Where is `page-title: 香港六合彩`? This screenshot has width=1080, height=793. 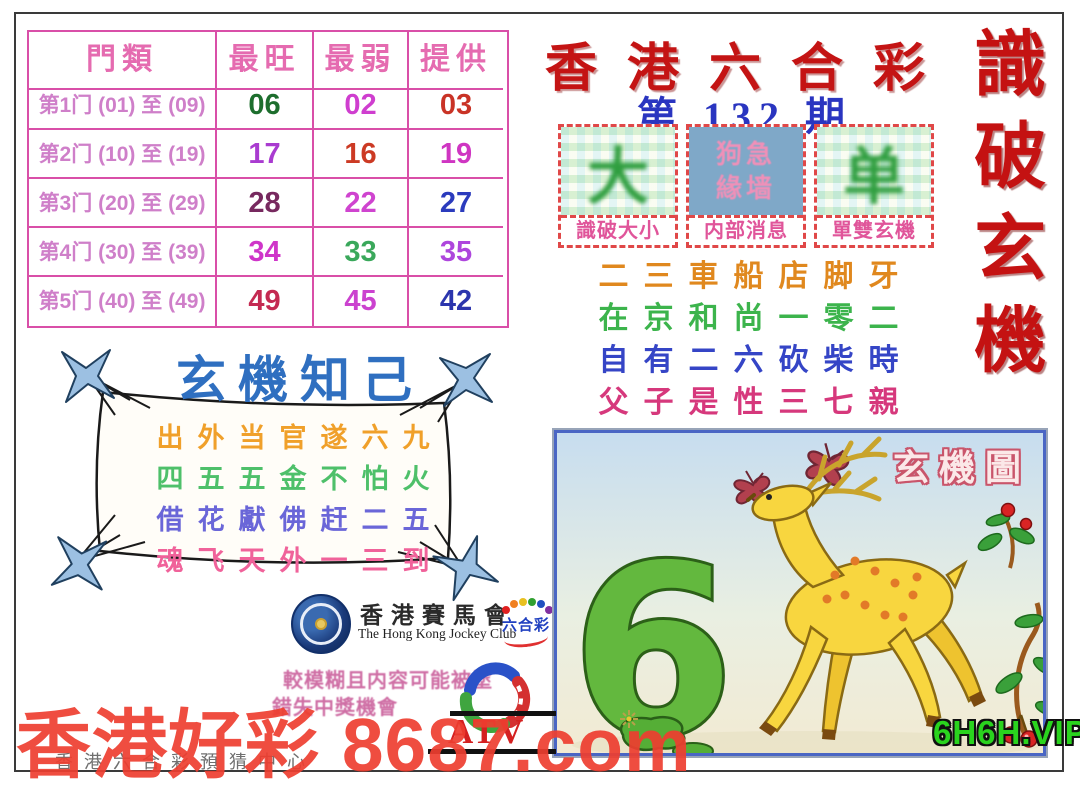
page-title: 香港六合彩 is located at coordinates (750, 69).